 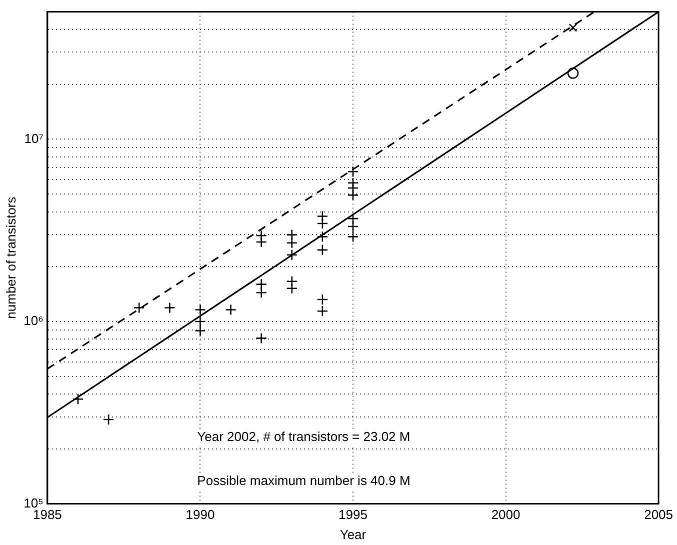 I want to click on y-tick-label: 10⁷, so click(x=34, y=138).